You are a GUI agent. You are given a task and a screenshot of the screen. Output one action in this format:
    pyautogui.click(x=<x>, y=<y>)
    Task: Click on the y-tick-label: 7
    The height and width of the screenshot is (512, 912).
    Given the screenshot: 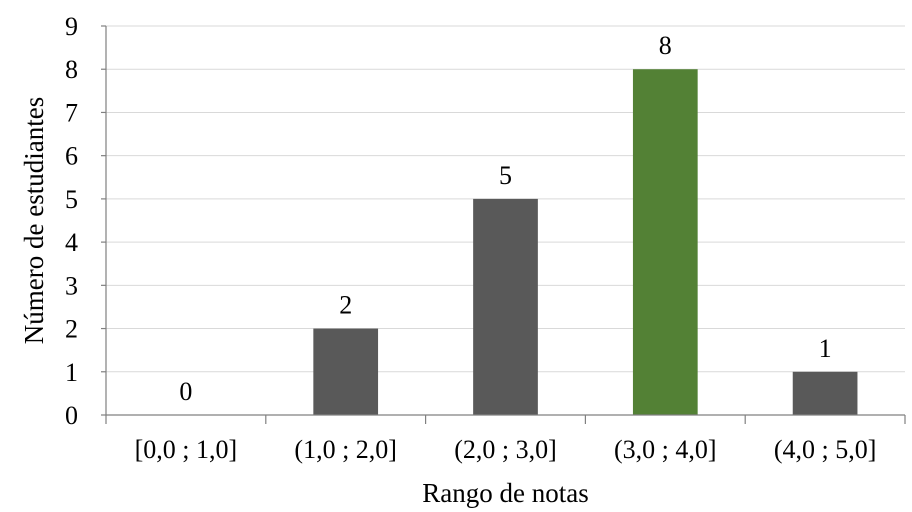 What is the action you would take?
    pyautogui.click(x=71, y=112)
    